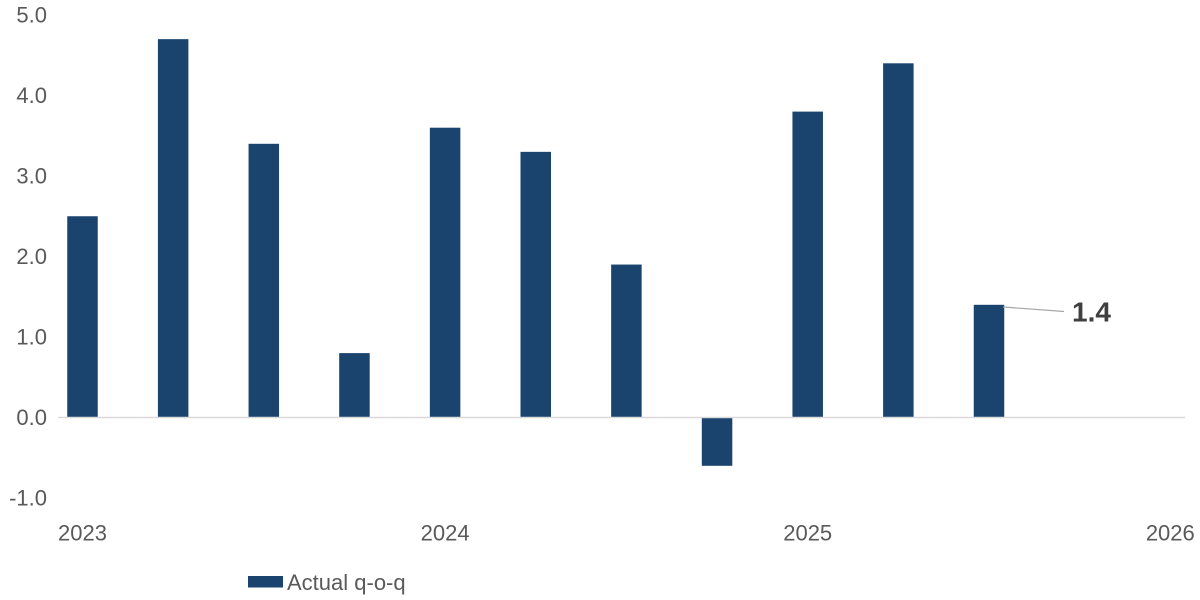  Describe the element at coordinates (264, 280) in the screenshot. I see `bar-2023-q3` at that location.